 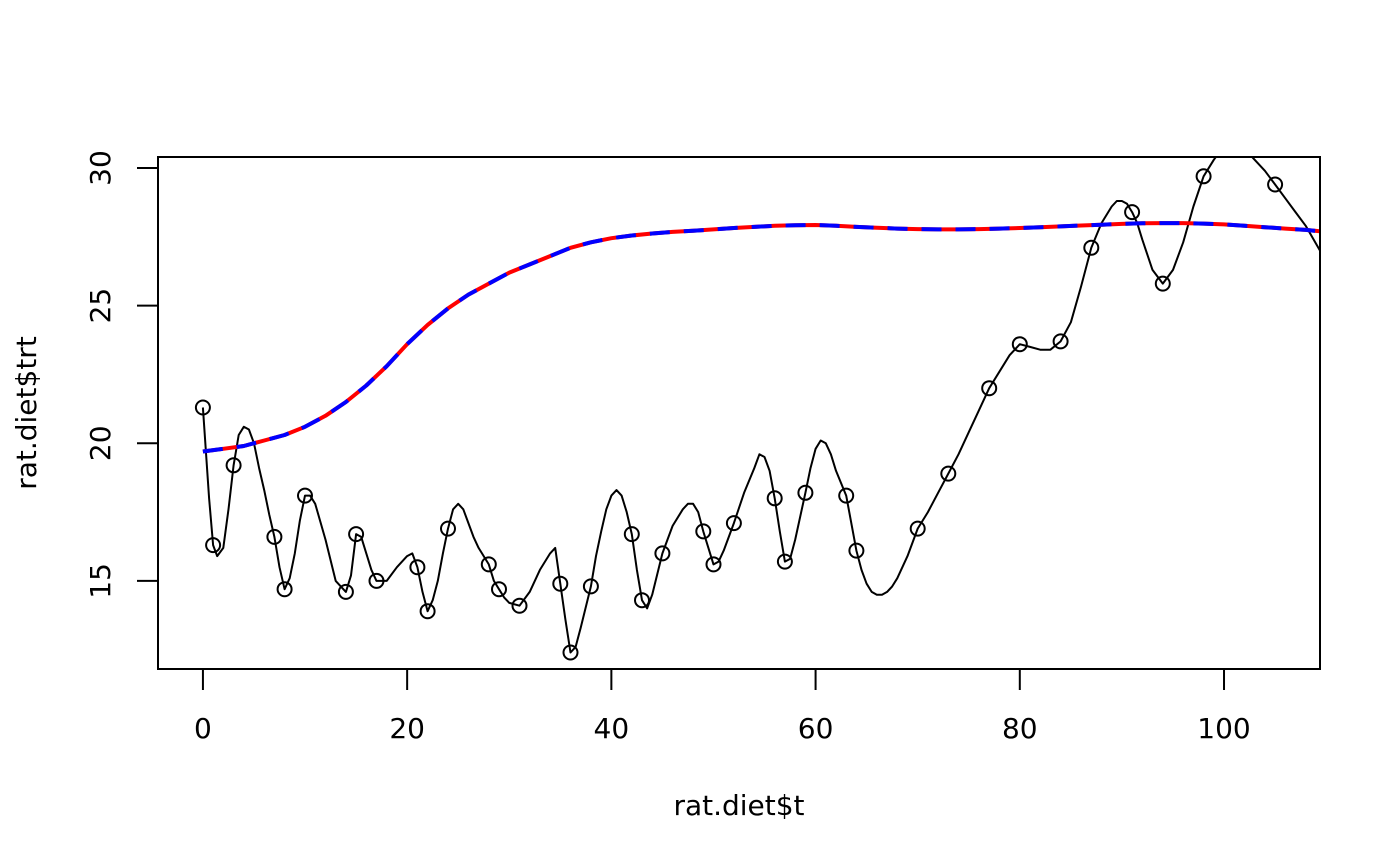 I want to click on y-axis: 15 20 25 30, so click(x=121, y=374).